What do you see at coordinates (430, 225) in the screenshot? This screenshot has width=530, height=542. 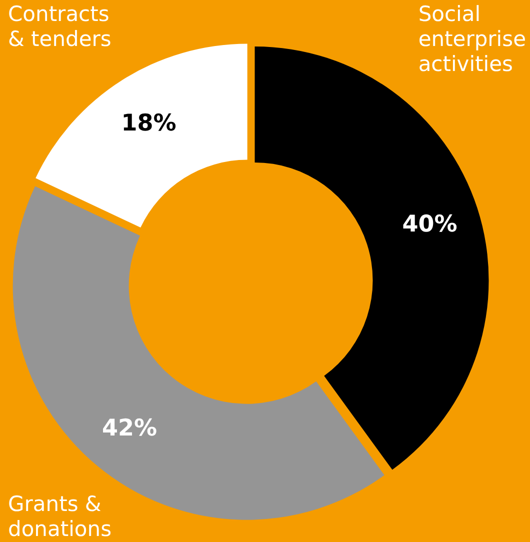 I see `data-label: 40%` at bounding box center [430, 225].